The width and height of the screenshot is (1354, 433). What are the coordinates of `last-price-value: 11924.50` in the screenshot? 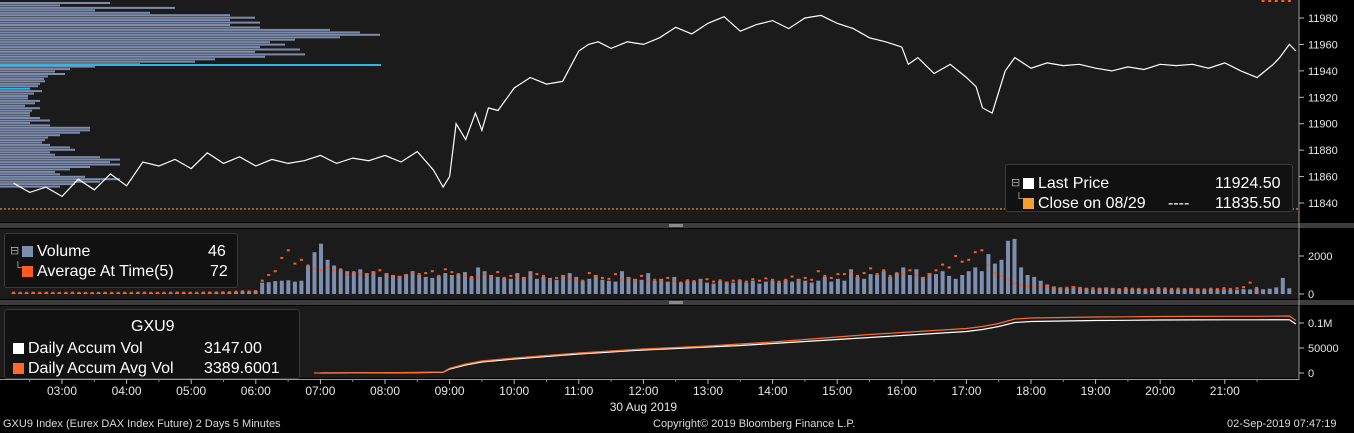 It's located at (1248, 183).